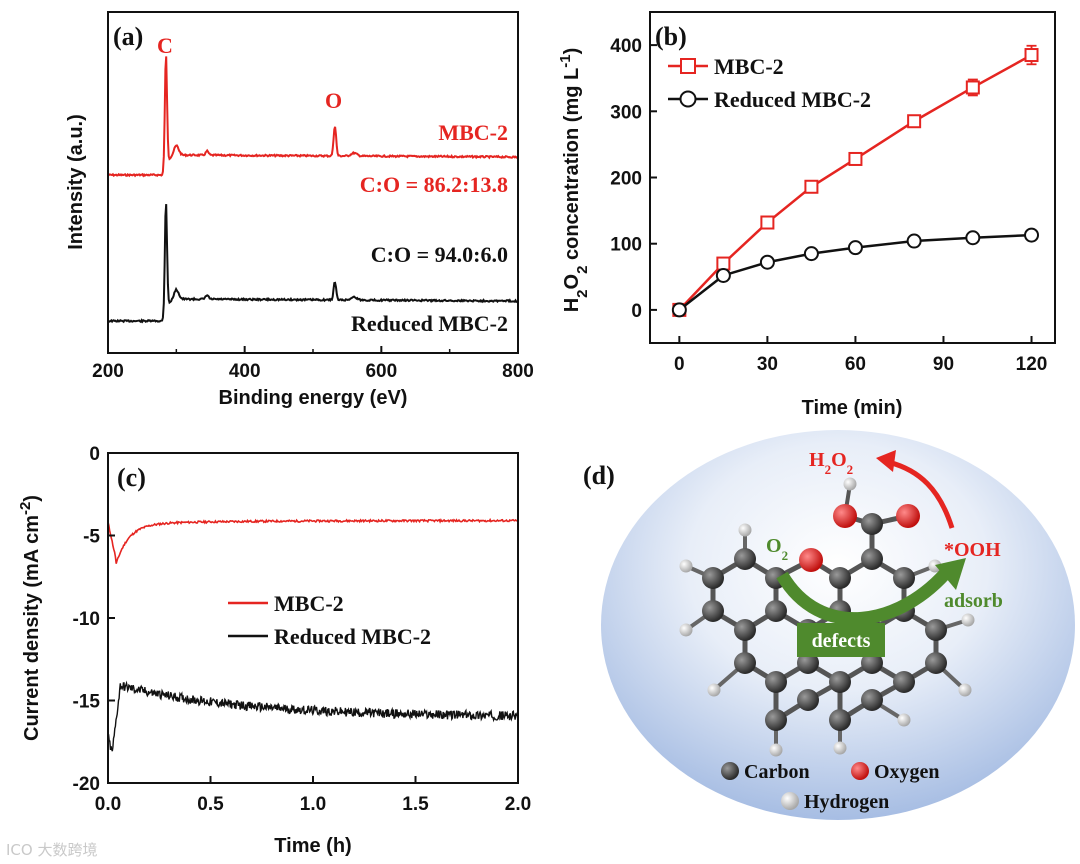 The image size is (1080, 864). I want to click on panel-b-legend: MBC-2 Reduced MBC-2, so click(769, 83).